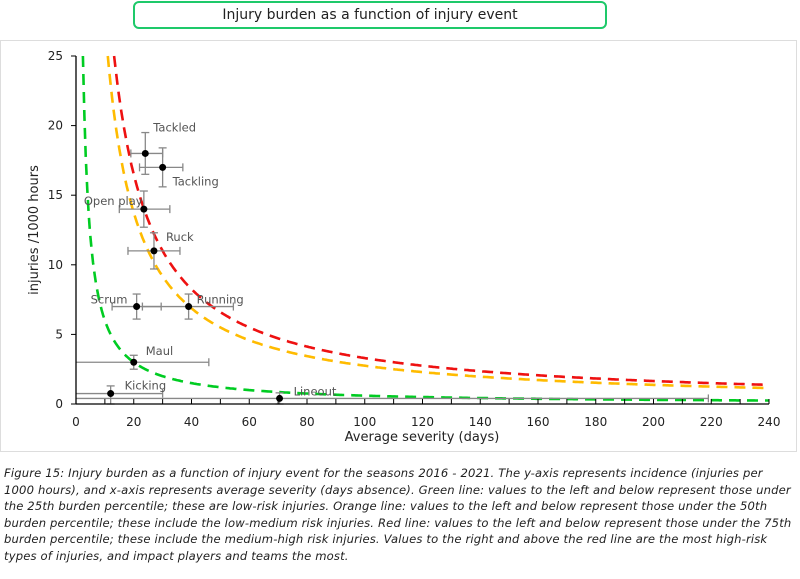 The width and height of the screenshot is (800, 579). Describe the element at coordinates (133, 422) in the screenshot. I see `x-tick-label: 20` at that location.